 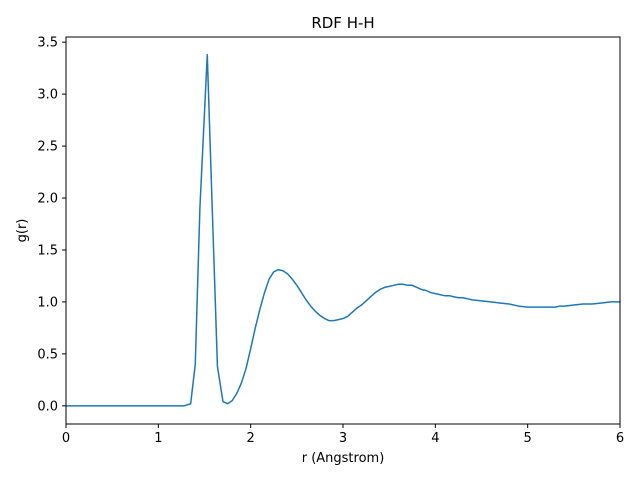 I want to click on y-tick-label: 1.0, so click(x=47, y=302).